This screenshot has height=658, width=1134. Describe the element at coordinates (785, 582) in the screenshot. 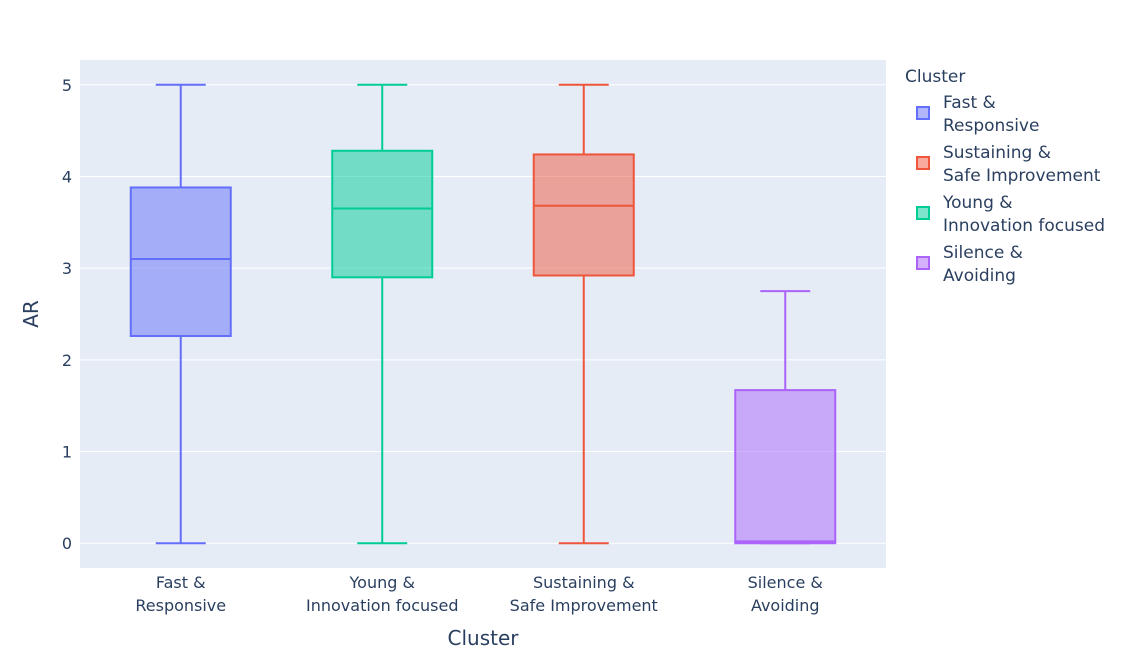

I see `x-tick-label-line: Silence &` at that location.